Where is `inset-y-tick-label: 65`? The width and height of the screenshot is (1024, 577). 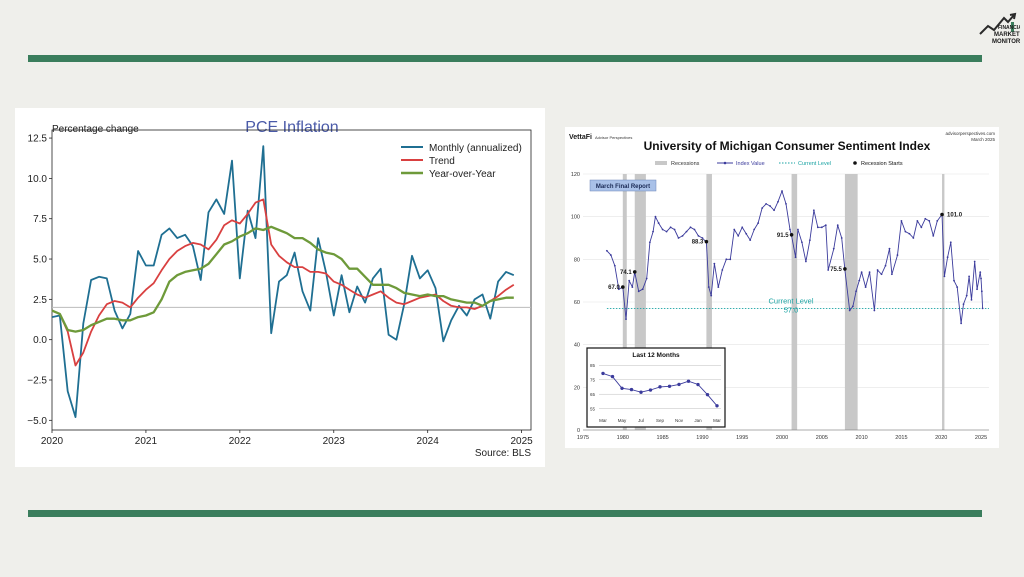
inset-y-tick-label: 65 is located at coordinates (593, 394).